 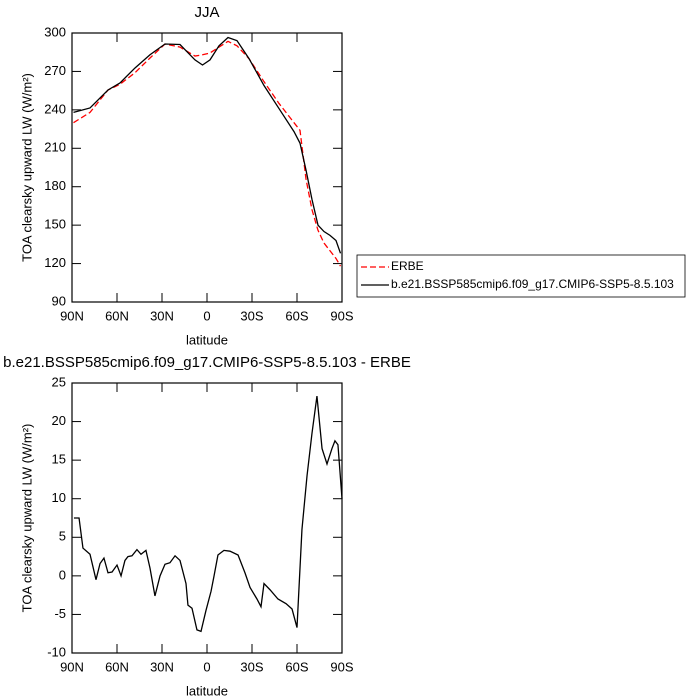 What do you see at coordinates (55, 147) in the screenshot?
I see `y-tick-label: 210` at bounding box center [55, 147].